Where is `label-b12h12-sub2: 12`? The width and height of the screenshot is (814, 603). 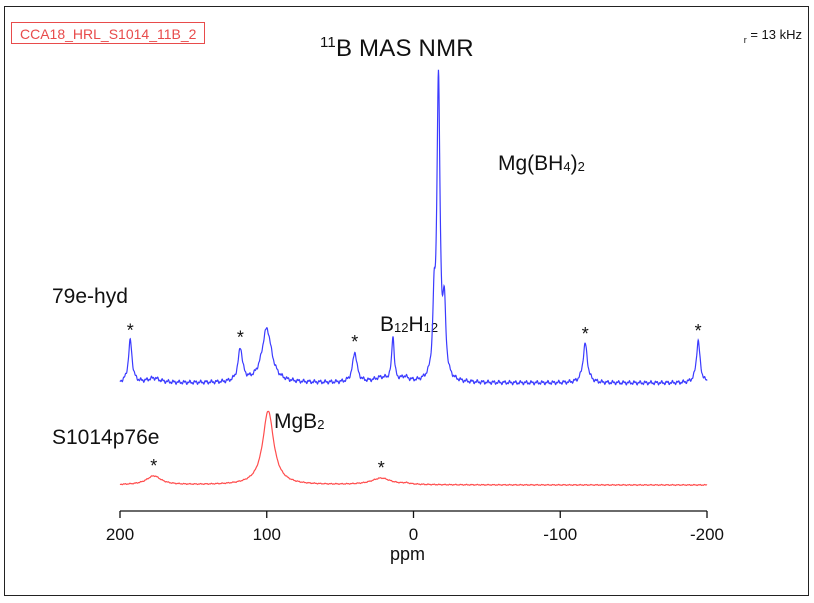
label-b12h12-sub2: 12 is located at coordinates (431, 327).